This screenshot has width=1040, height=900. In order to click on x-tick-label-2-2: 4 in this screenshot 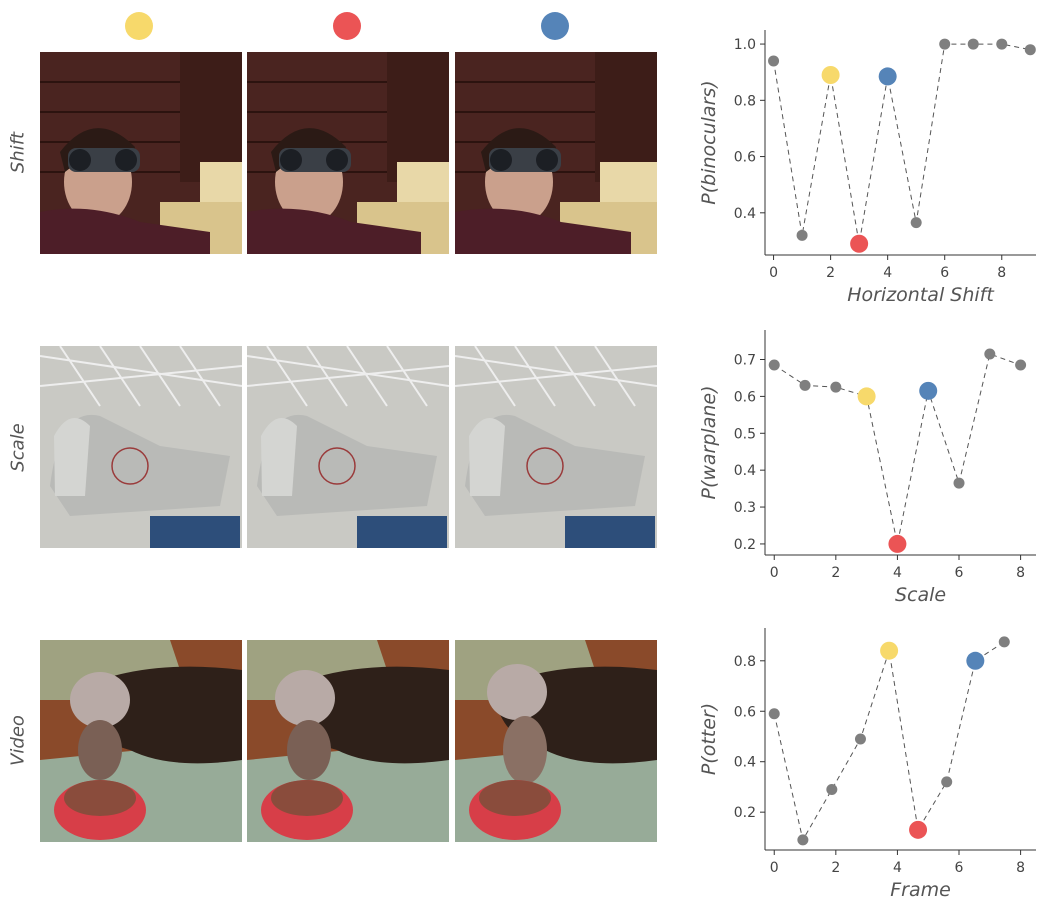, I will do `click(897, 868)`.